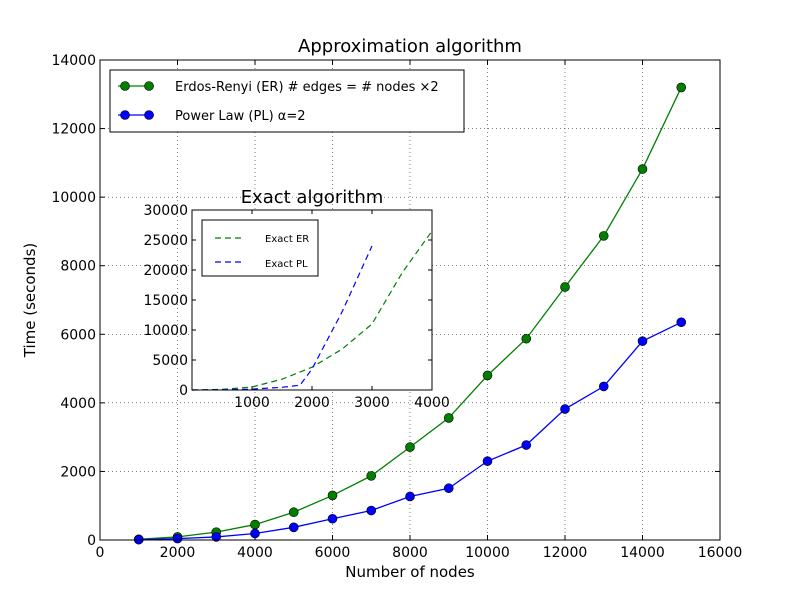  I want to click on inset-x-tick-label: 3000, so click(372, 403).